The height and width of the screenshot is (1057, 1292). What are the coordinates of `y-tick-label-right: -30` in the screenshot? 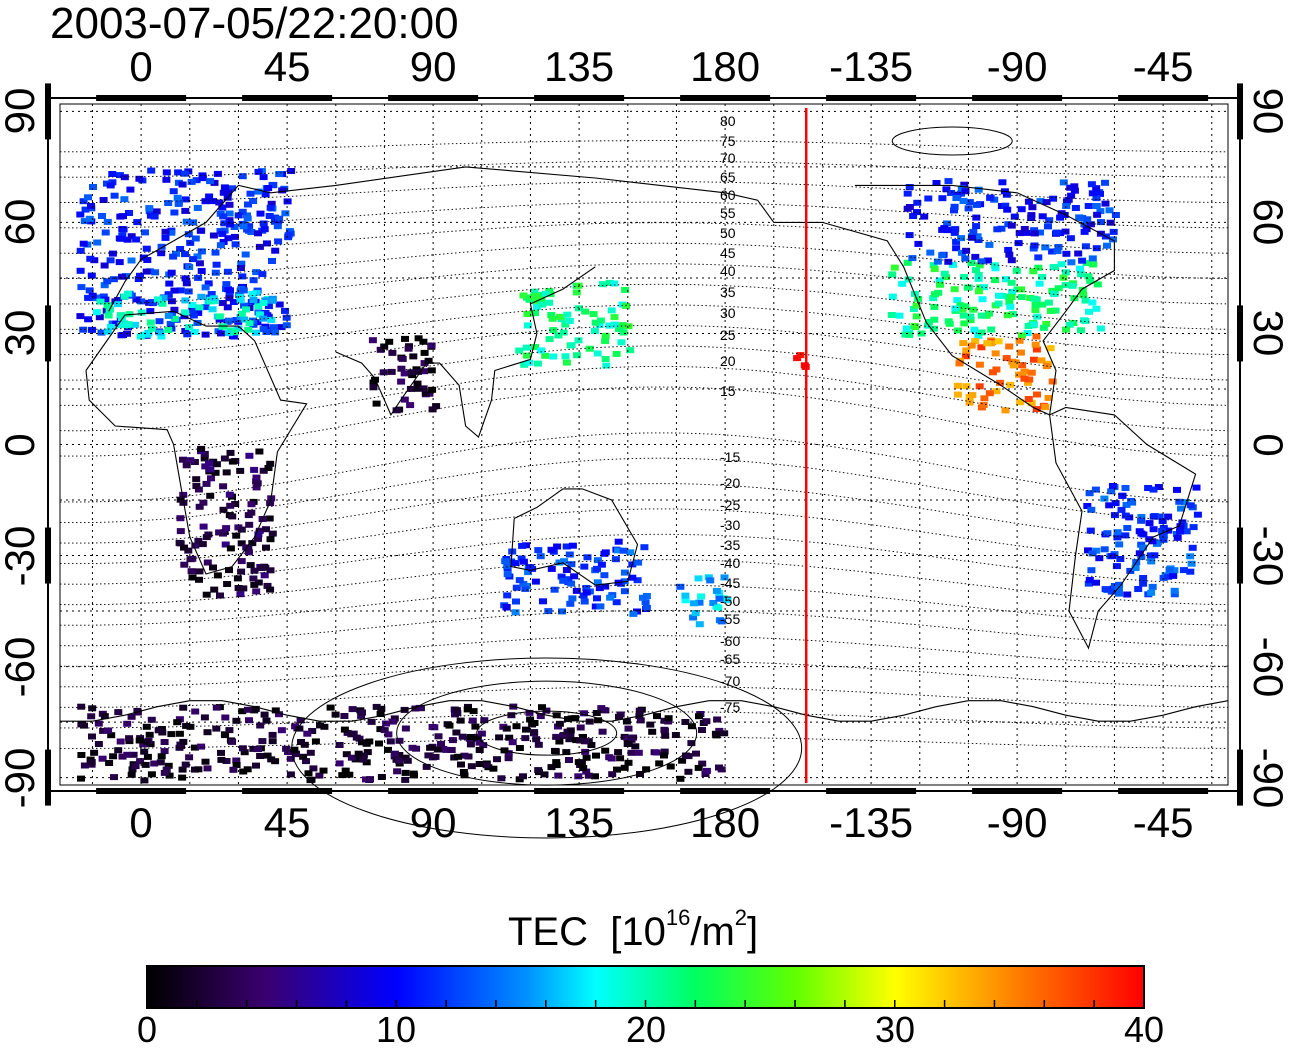 It's located at (1268, 555).